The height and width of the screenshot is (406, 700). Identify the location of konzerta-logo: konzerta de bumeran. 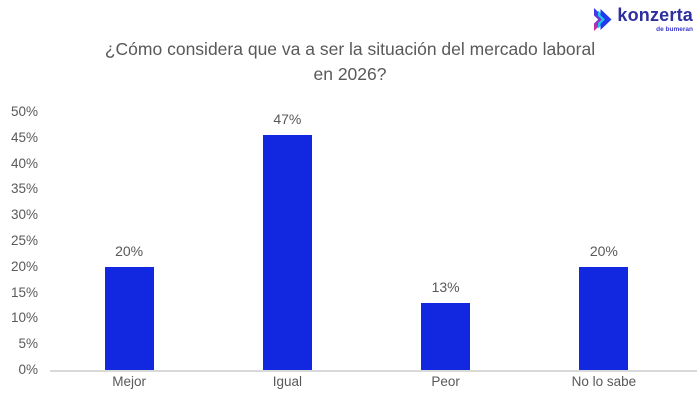
(642, 19).